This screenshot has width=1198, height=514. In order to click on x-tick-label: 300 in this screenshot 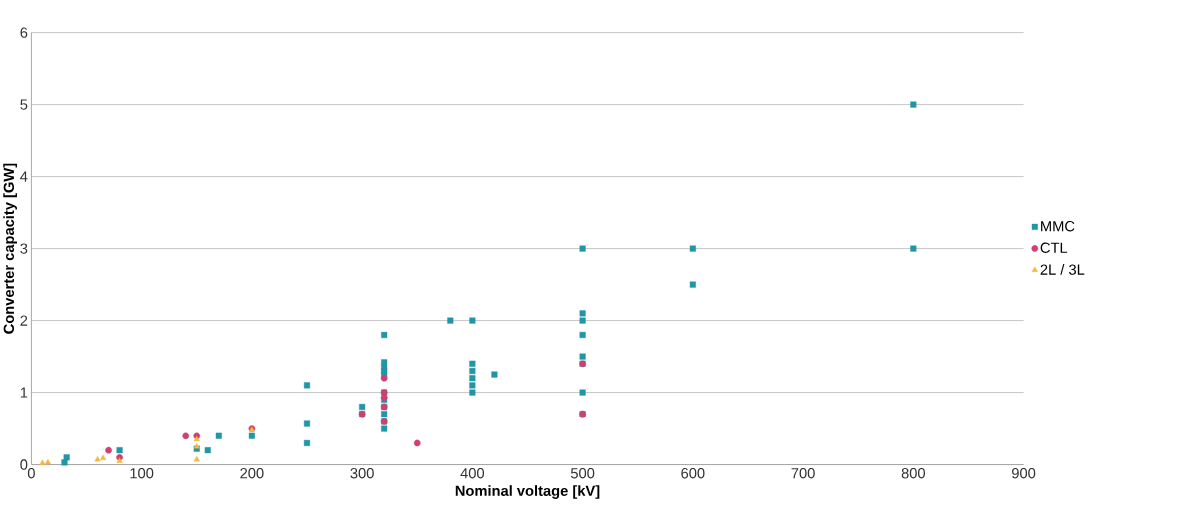, I will do `click(362, 473)`.